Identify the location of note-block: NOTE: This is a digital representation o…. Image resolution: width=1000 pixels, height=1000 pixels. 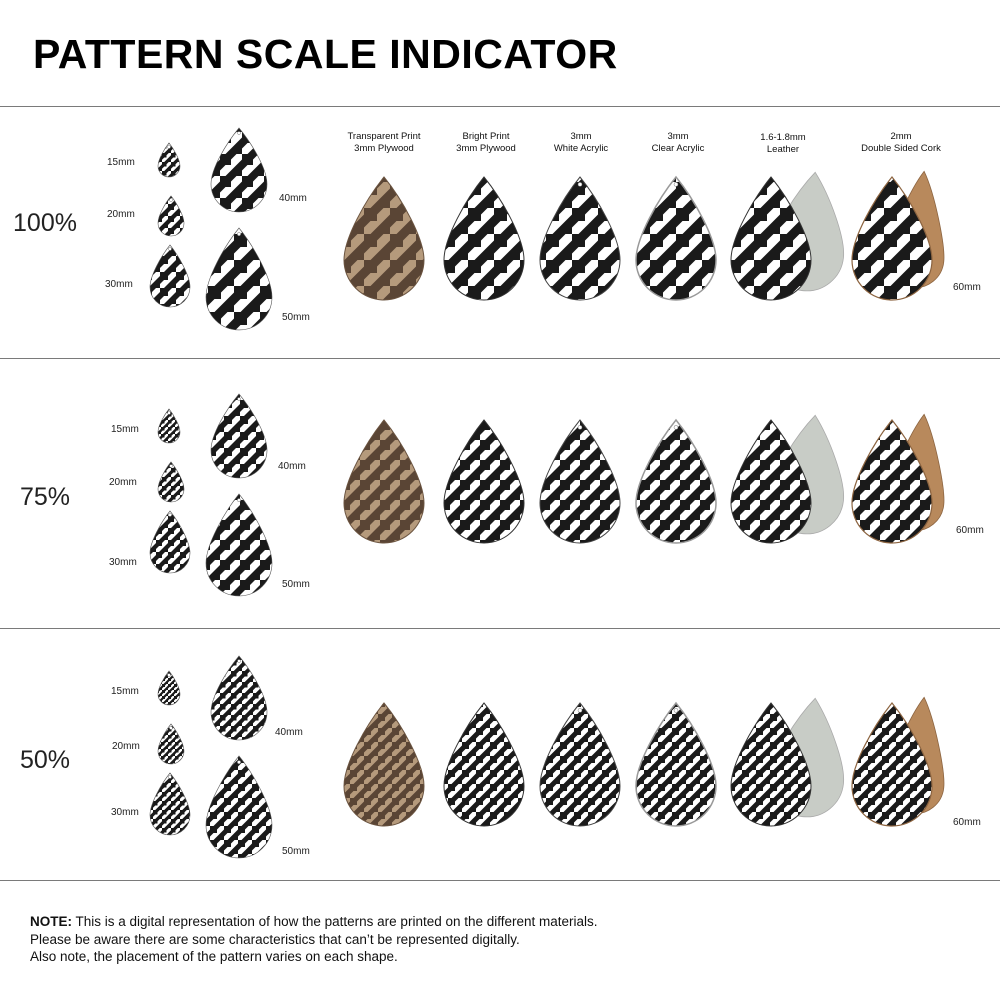
(500, 939).